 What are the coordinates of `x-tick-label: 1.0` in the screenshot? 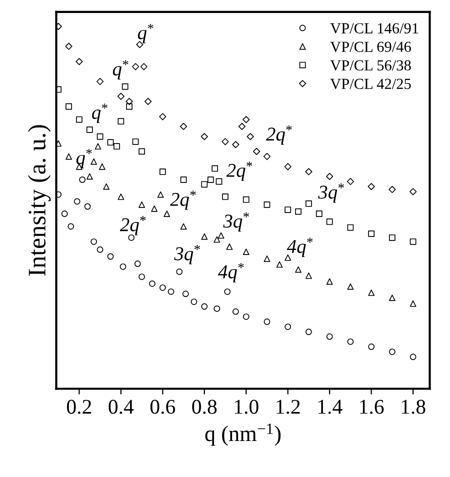 It's located at (246, 407).